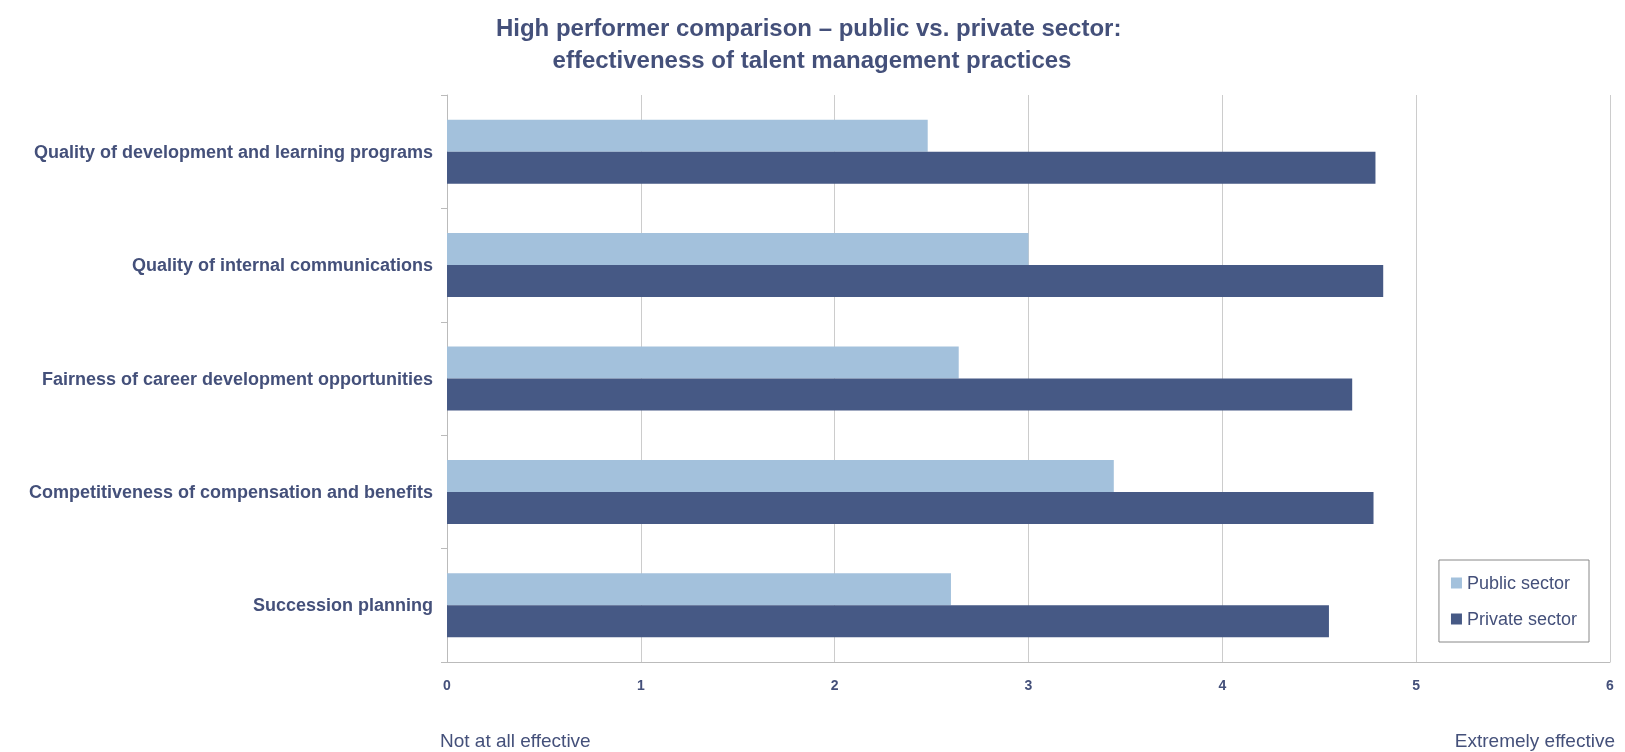 Image resolution: width=1625 pixels, height=752 pixels. Describe the element at coordinates (233, 151) in the screenshot. I see `y-tick-label: Quality of development and learning programs` at that location.